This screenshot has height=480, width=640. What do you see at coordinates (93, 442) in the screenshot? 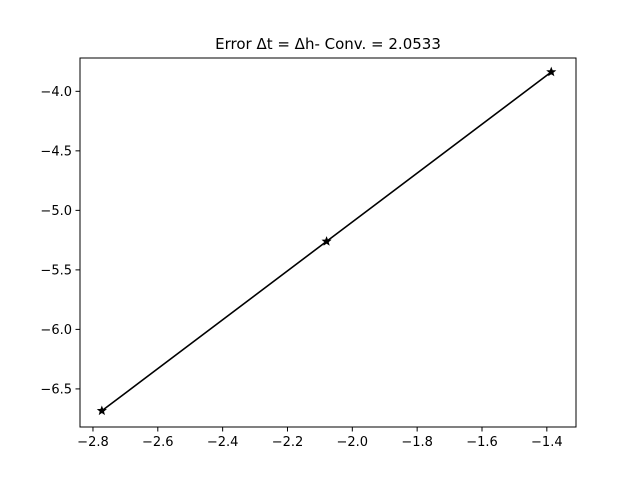
I see `x-tick-label: −2.8` at bounding box center [93, 442].